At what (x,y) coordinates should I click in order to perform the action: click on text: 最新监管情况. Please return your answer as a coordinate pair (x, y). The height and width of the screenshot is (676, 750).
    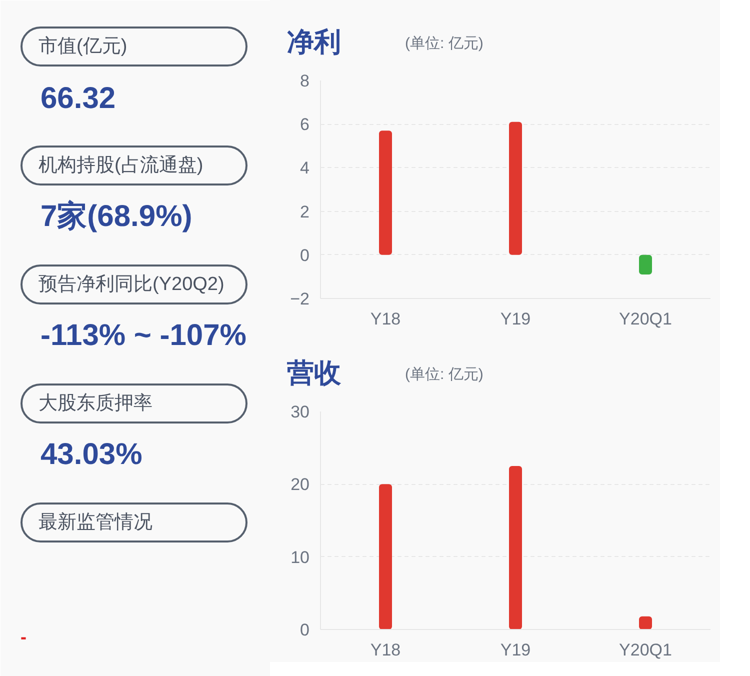
    Looking at the image, I should click on (95, 522).